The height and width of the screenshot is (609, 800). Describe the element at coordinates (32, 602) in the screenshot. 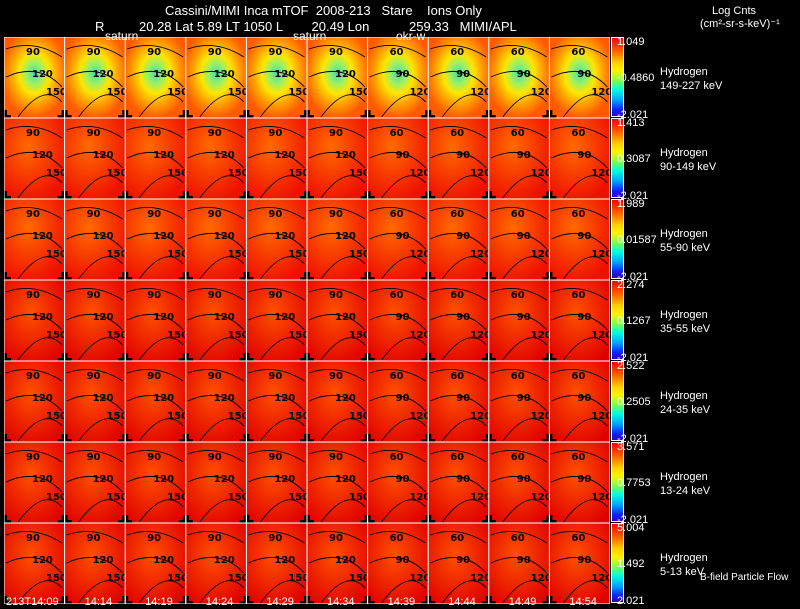

I see `time-label: 213T14:09` at that location.